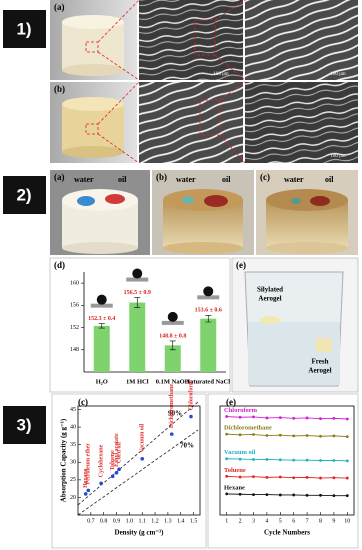 The image size is (362, 550). Describe the element at coordinates (307, 521) in the screenshot. I see `x-tick-label: 7` at that location.